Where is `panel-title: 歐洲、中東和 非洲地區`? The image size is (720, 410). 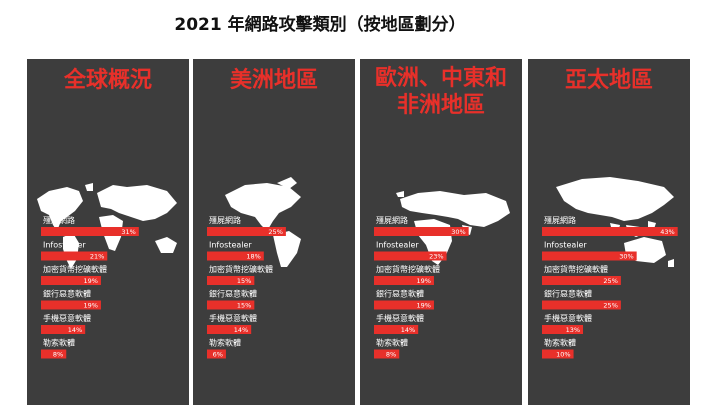
panel-title: 歐洲、中東和 非洲地區 is located at coordinates (441, 92).